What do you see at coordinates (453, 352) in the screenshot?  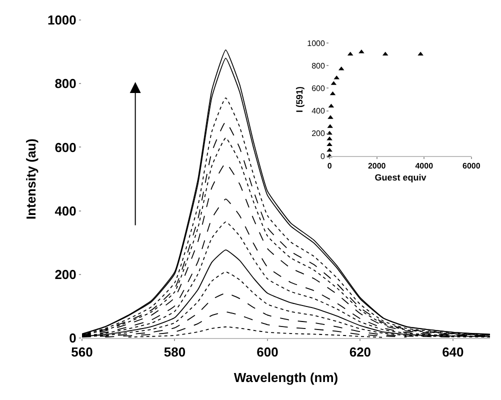 I see `x-tick-label: 640` at bounding box center [453, 352].